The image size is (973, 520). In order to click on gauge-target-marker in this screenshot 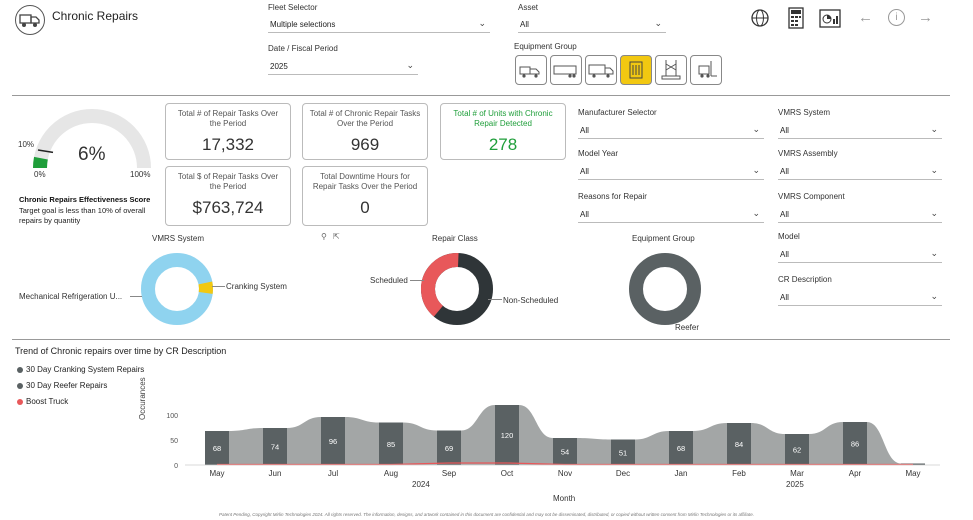, I will do `click(45, 151)`.